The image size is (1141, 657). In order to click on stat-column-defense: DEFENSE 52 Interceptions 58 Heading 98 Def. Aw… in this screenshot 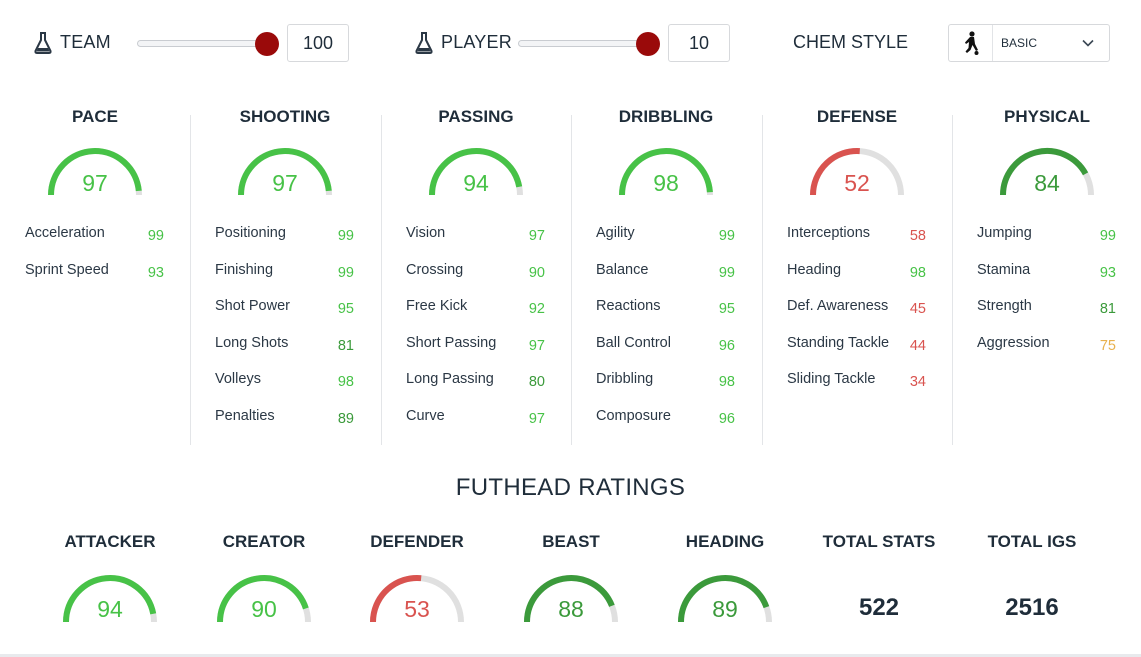, I will do `click(857, 275)`.